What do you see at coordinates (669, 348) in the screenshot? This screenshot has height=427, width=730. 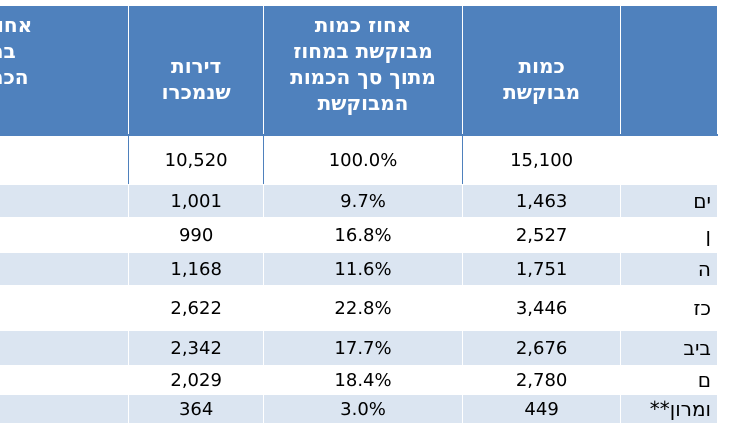 I see `region-cell: ביב` at bounding box center [669, 348].